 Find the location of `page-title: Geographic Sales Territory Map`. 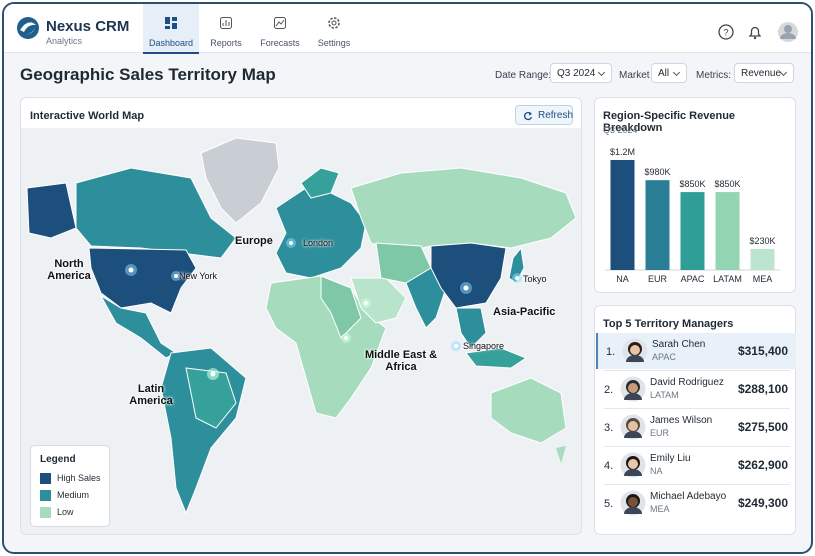

page-title: Geographic Sales Territory Map is located at coordinates (148, 74).